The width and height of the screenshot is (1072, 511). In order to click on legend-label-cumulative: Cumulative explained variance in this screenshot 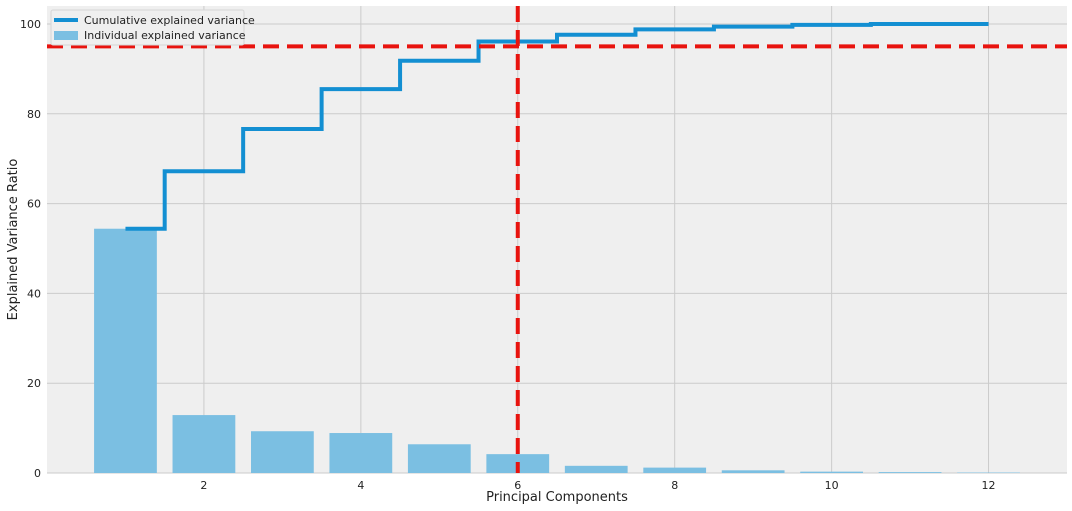, I will do `click(169, 20)`.